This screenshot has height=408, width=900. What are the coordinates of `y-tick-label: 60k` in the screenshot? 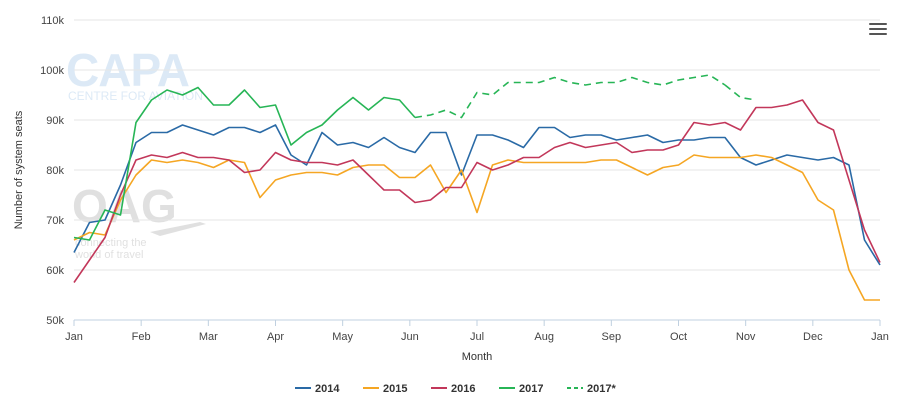 It's located at (55, 271).